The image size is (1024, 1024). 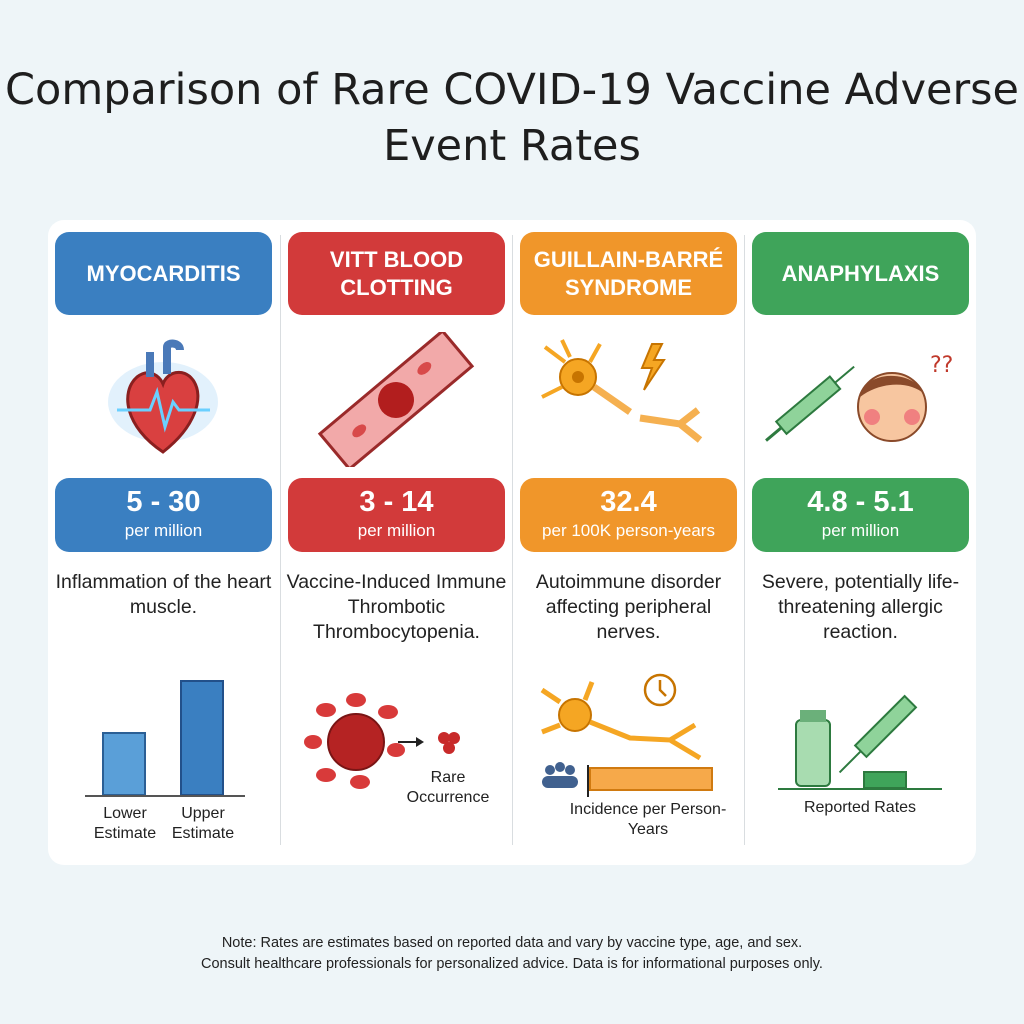 I want to click on clot-illustration: Rare Occurrence, so click(x=396, y=760).